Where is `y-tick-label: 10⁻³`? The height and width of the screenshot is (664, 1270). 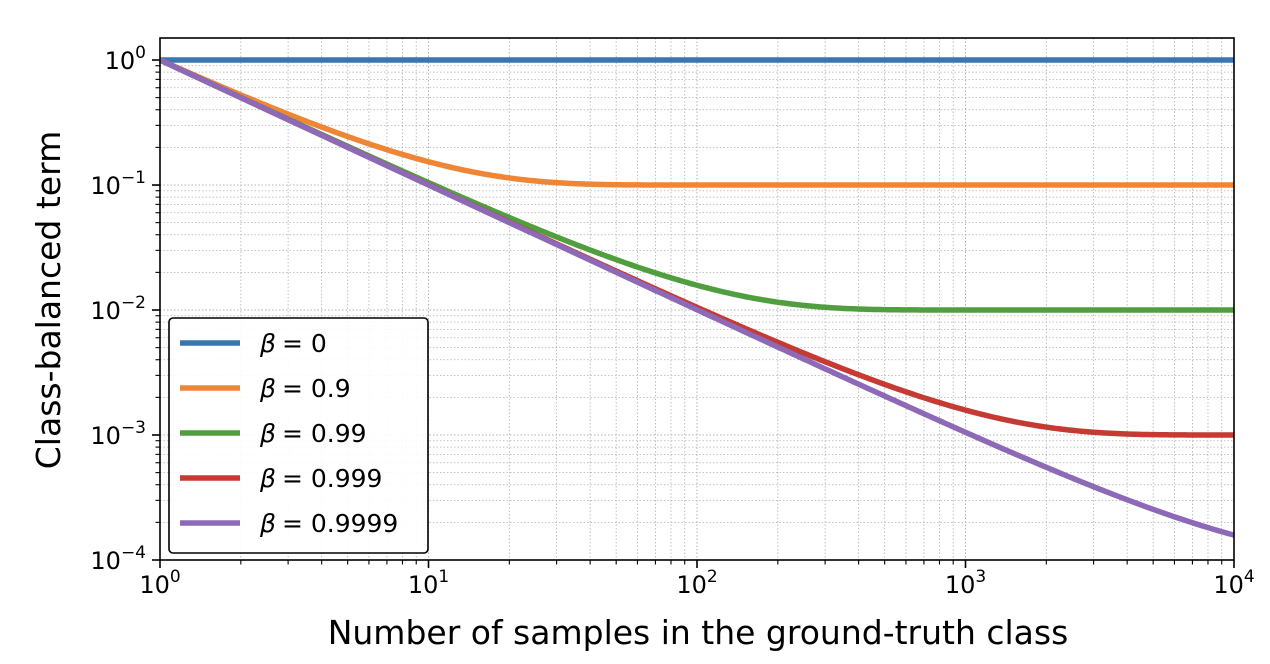 y-tick-label: 10⁻³ is located at coordinates (118, 434).